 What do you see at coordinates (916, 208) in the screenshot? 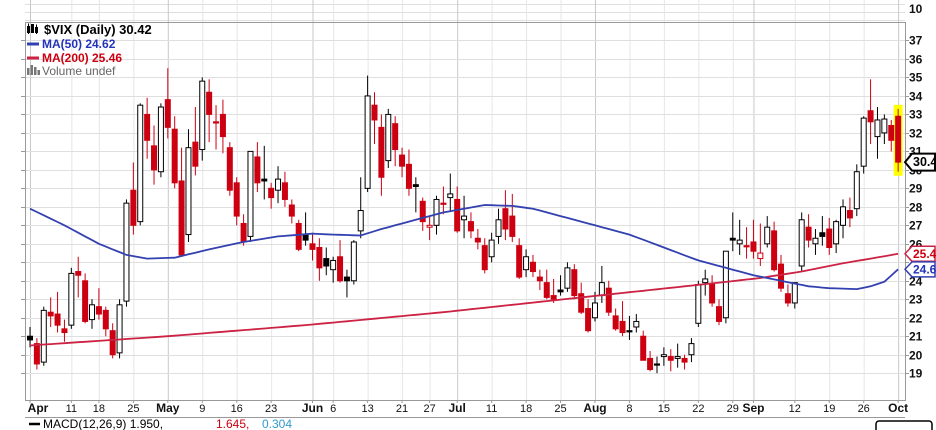
I see `y-axis-label: 28` at bounding box center [916, 208].